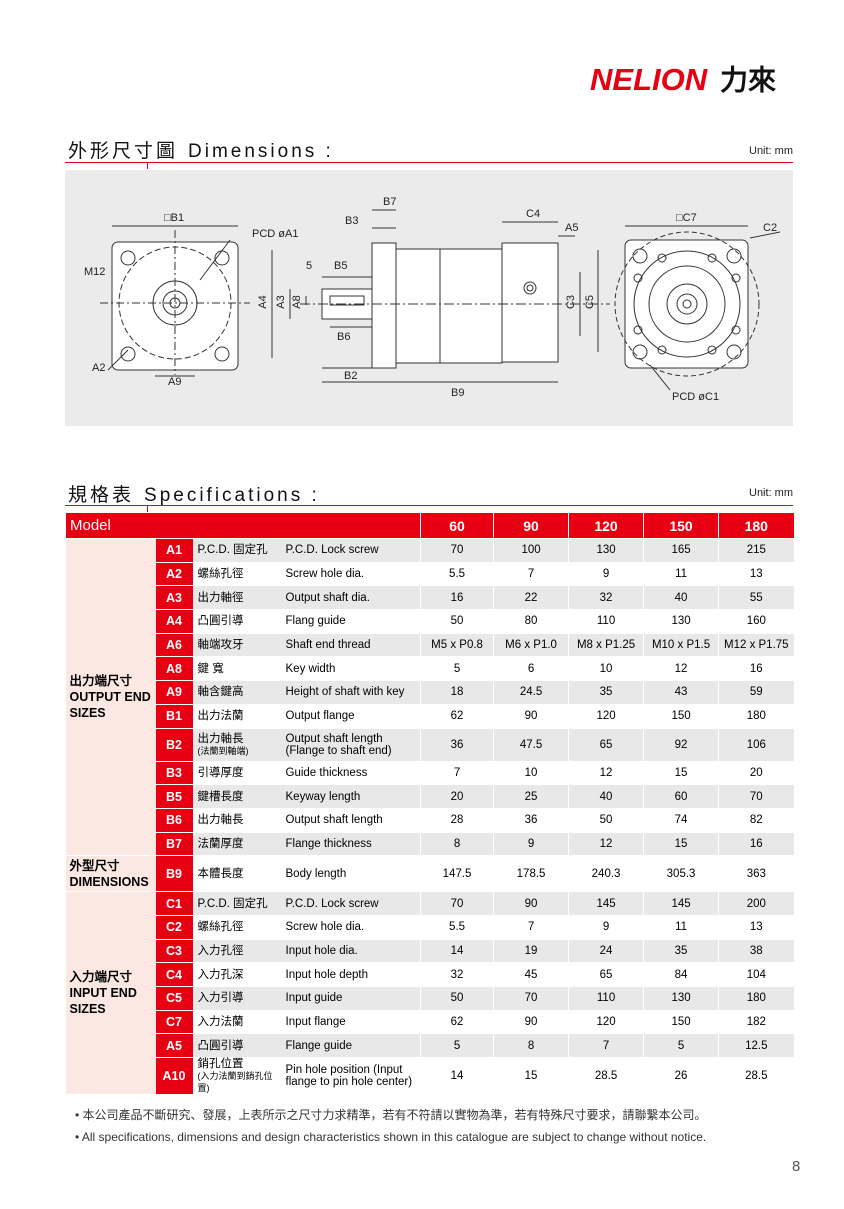  What do you see at coordinates (174, 550) in the screenshot?
I see `code: A1` at bounding box center [174, 550].